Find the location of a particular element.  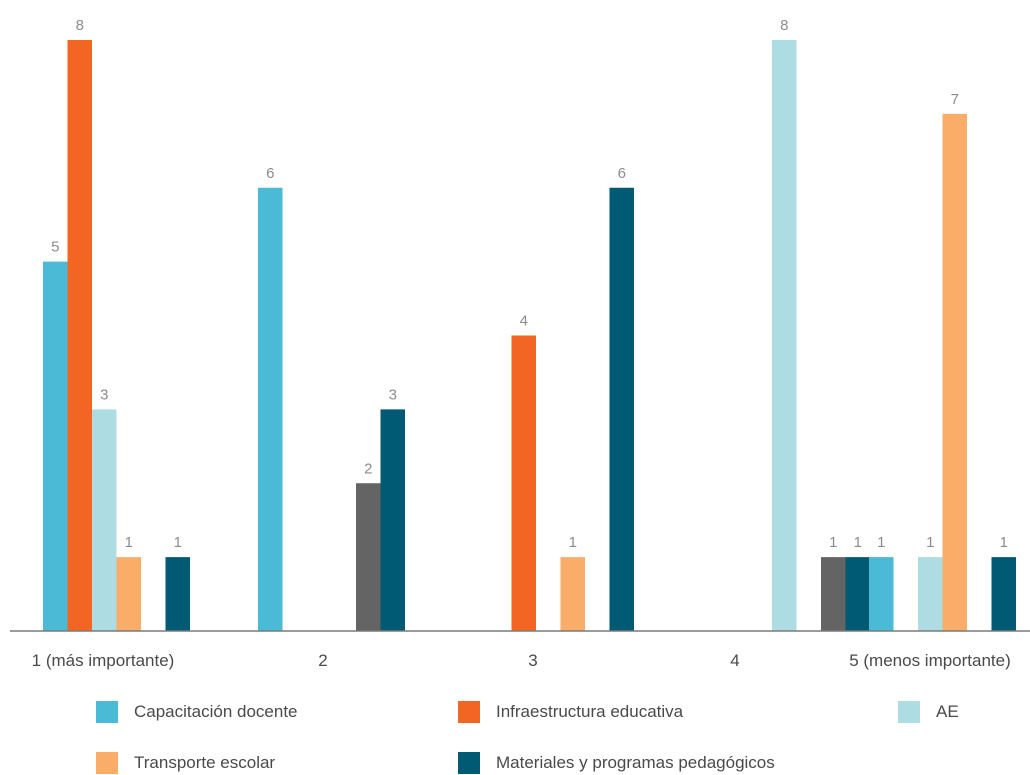

category-label: 4 is located at coordinates (734, 660).